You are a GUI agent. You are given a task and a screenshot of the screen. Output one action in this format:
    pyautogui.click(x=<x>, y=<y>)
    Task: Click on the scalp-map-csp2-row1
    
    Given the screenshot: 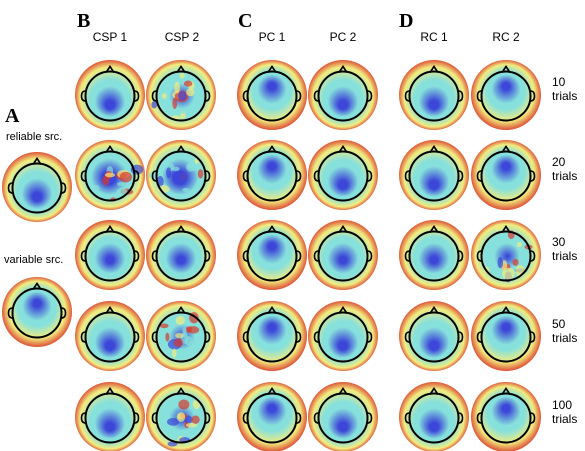 What is the action you would take?
    pyautogui.click(x=181, y=95)
    